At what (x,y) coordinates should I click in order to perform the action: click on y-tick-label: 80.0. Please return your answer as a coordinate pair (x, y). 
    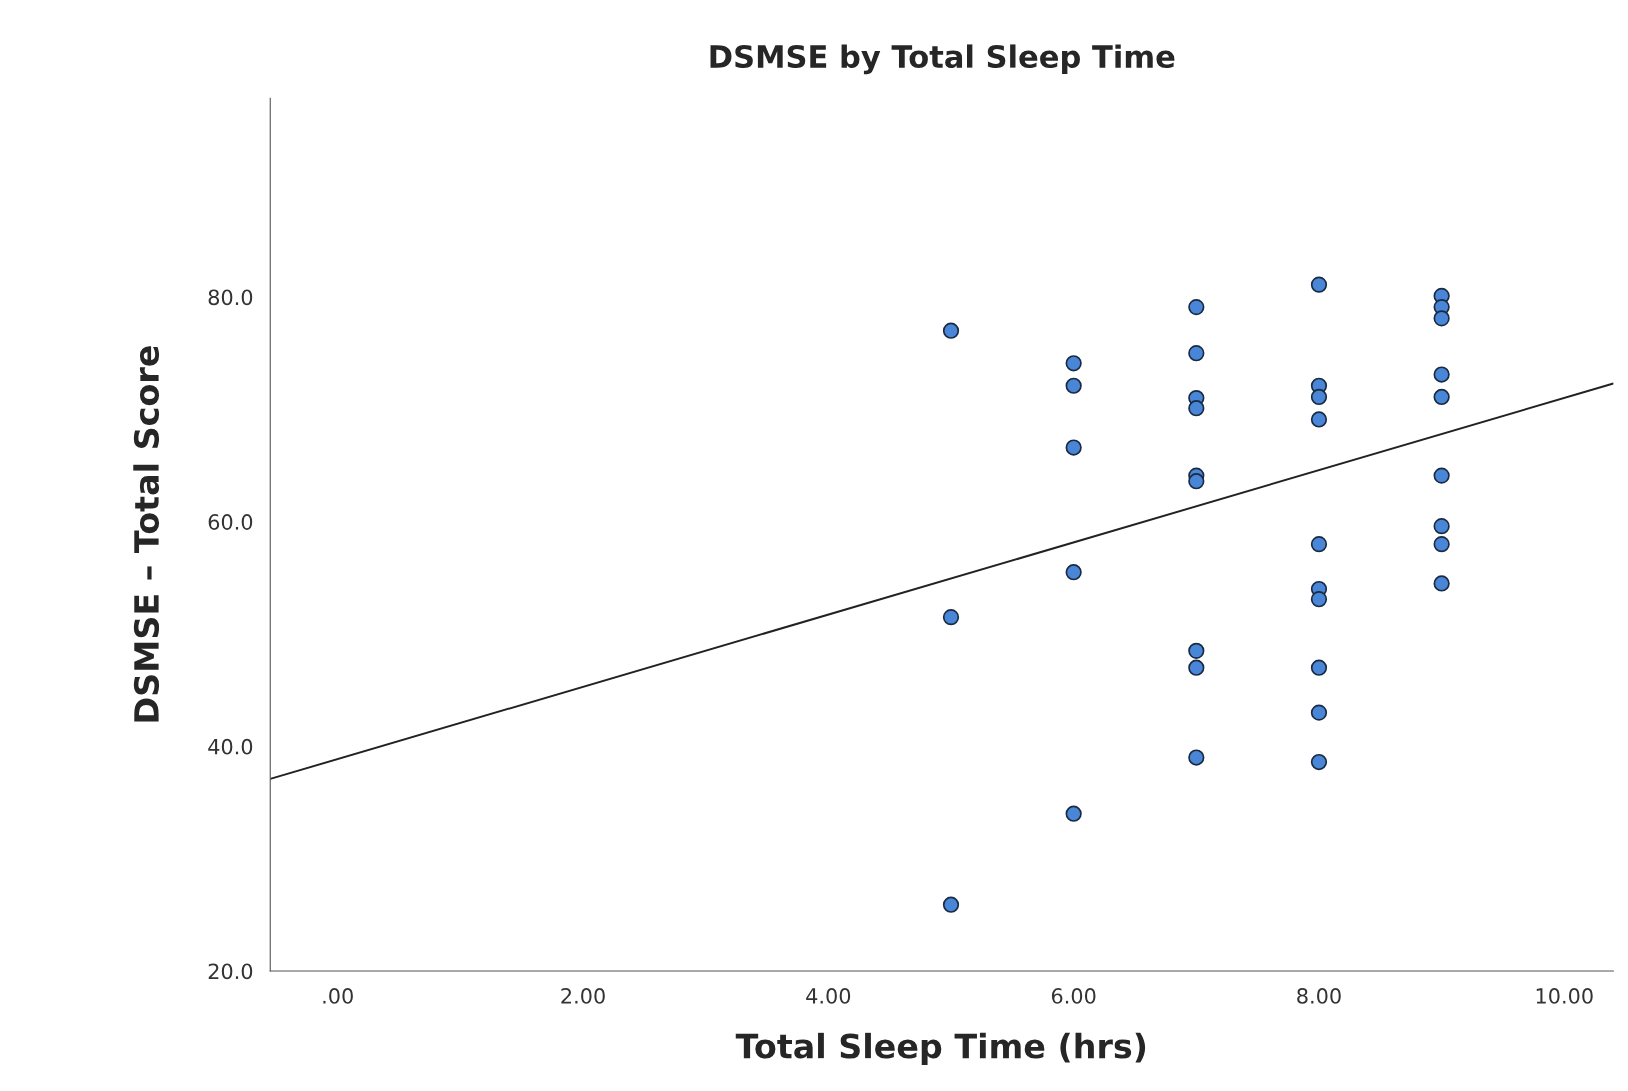
    Looking at the image, I should click on (230, 297).